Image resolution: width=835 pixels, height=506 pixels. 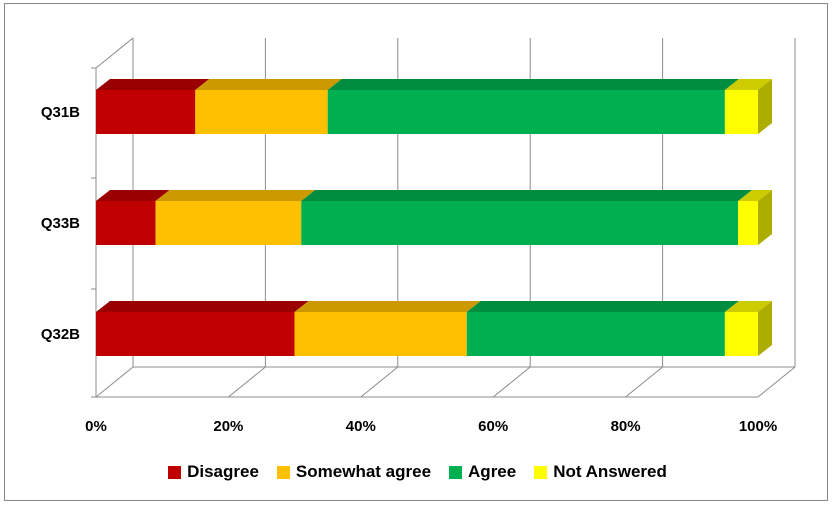 I want to click on bar-side-Q32B, so click(x=765, y=328).